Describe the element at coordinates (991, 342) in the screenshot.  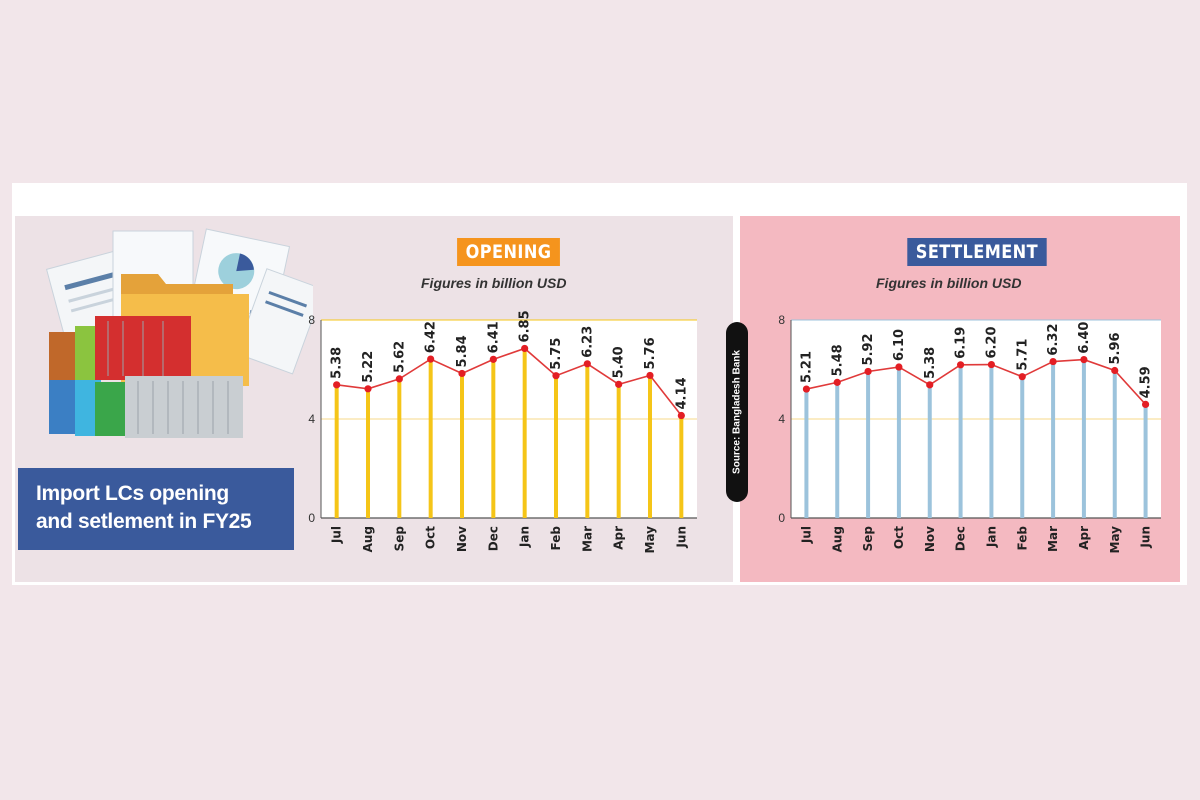
I see `settlement-data-label-Jan: 6.20` at that location.